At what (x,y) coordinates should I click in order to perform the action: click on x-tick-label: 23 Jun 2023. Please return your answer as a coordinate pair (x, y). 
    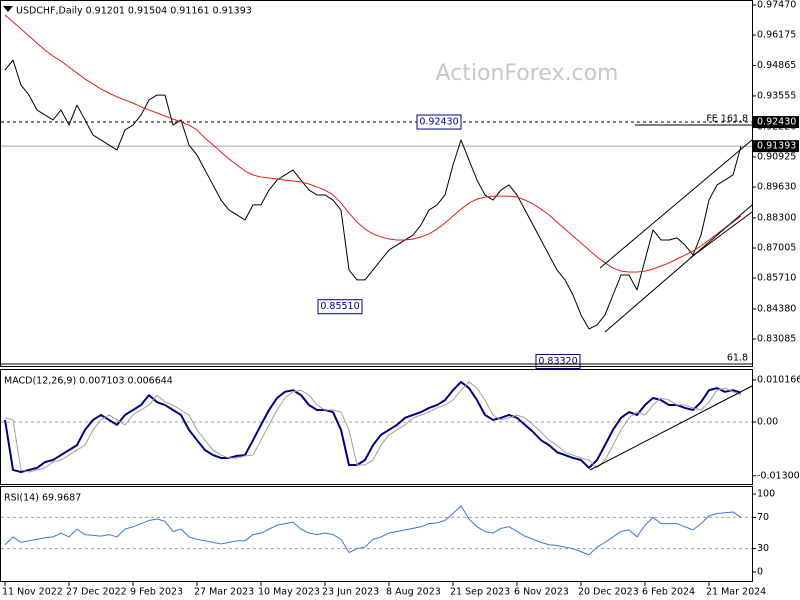
    Looking at the image, I should click on (350, 592).